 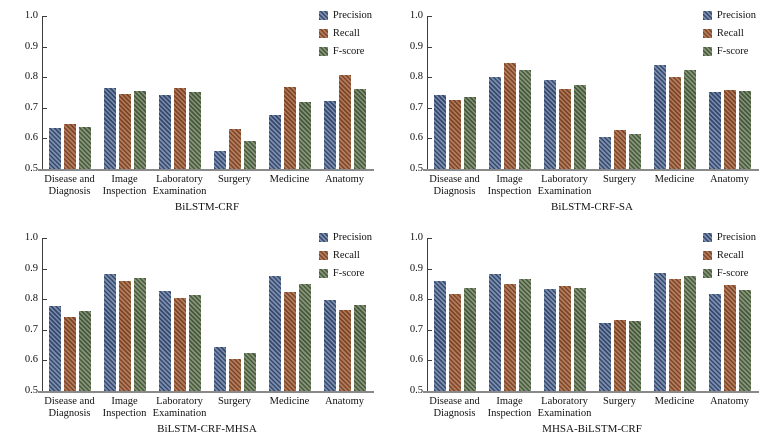 I want to click on chart-title: BiLSTM-CRF, so click(x=207, y=207).